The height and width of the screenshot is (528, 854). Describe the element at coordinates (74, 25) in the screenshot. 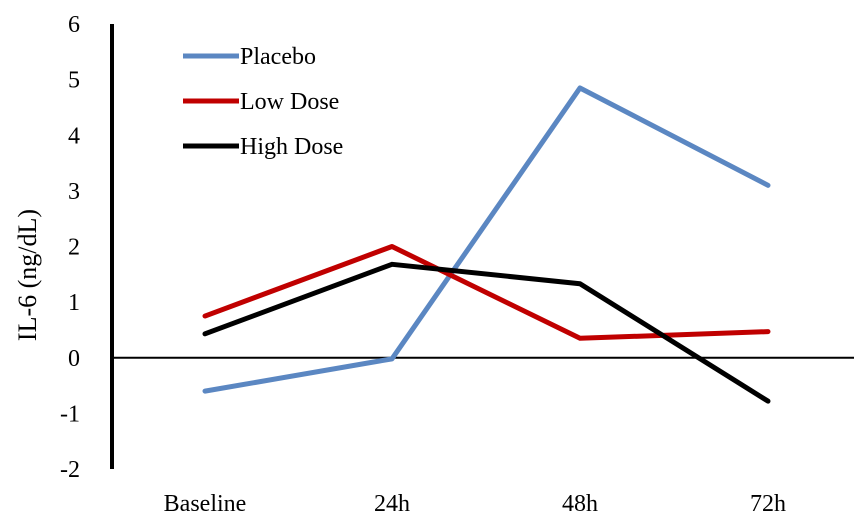

I see `y-tick-label: 6` at that location.